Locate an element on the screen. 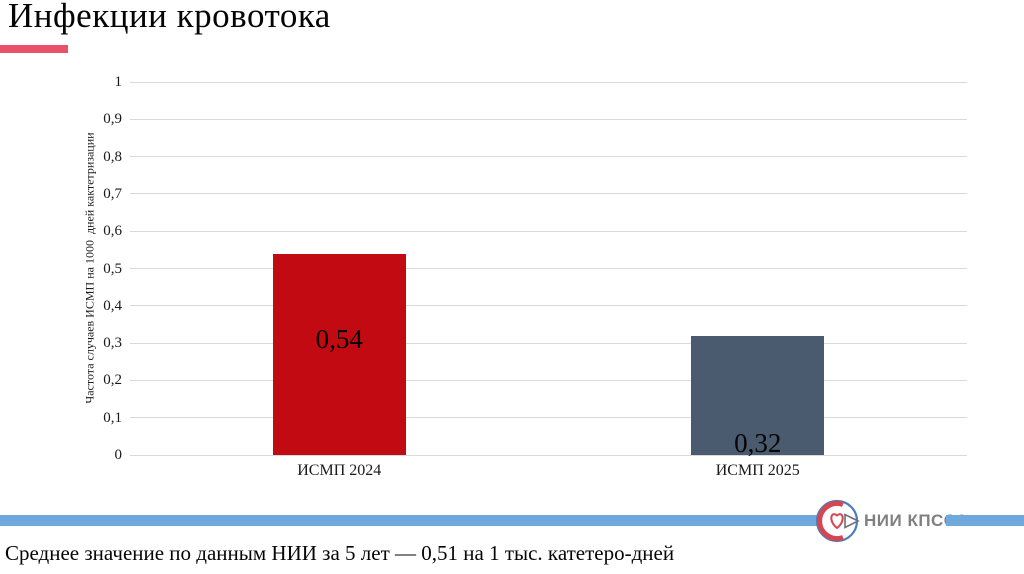 The image size is (1024, 574). title-underline-bar is located at coordinates (34, 49).